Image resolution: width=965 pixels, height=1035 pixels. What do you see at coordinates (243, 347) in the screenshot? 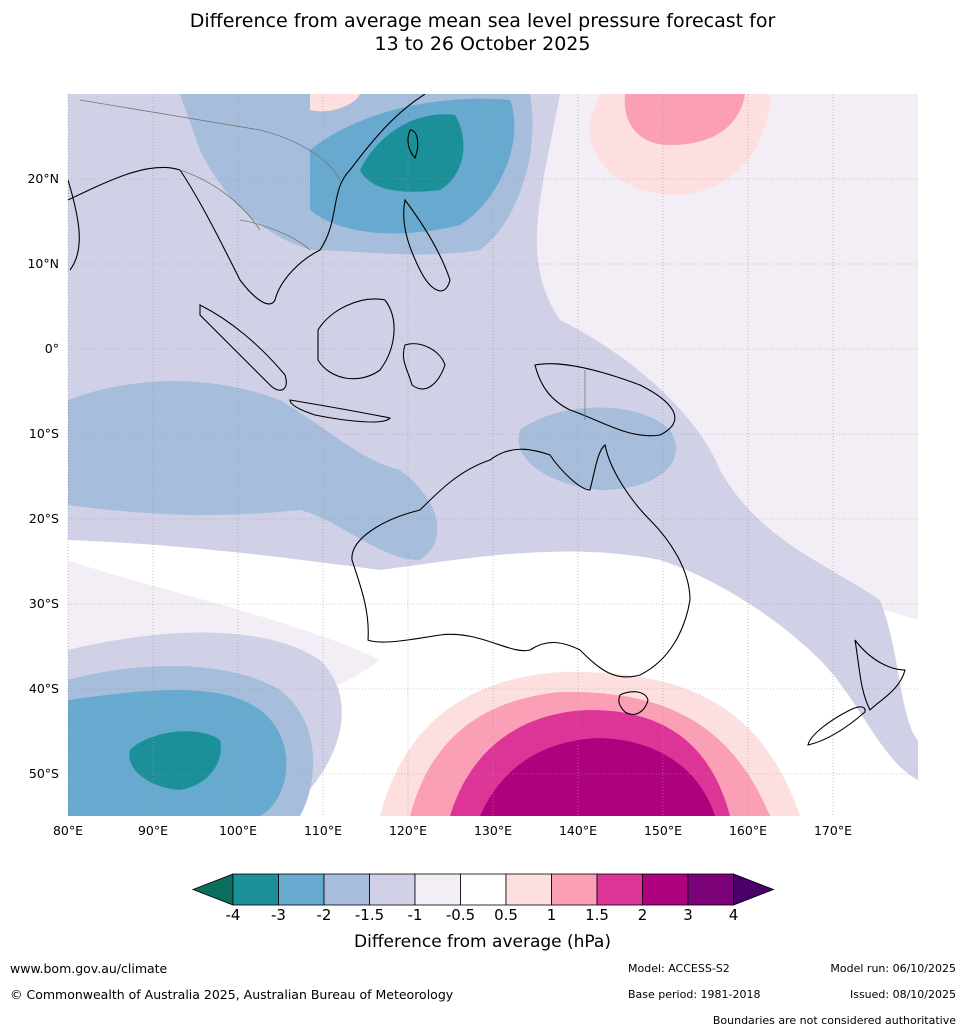
I see `sumatra-coast` at bounding box center [243, 347].